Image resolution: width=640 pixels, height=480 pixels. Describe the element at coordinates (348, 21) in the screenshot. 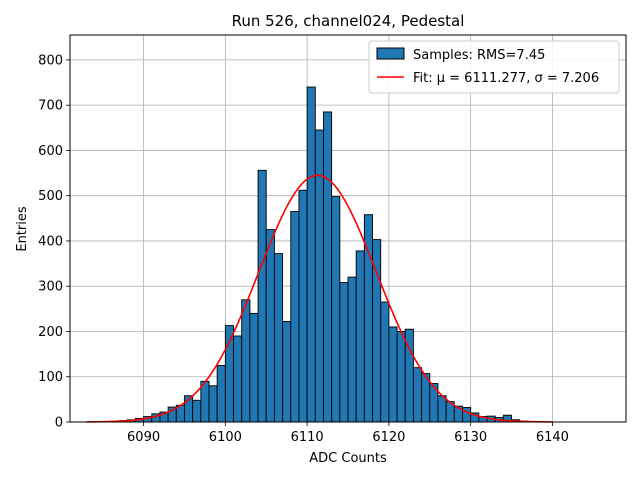

I see `chart-title: Run 526, channel024, Pedestal` at that location.